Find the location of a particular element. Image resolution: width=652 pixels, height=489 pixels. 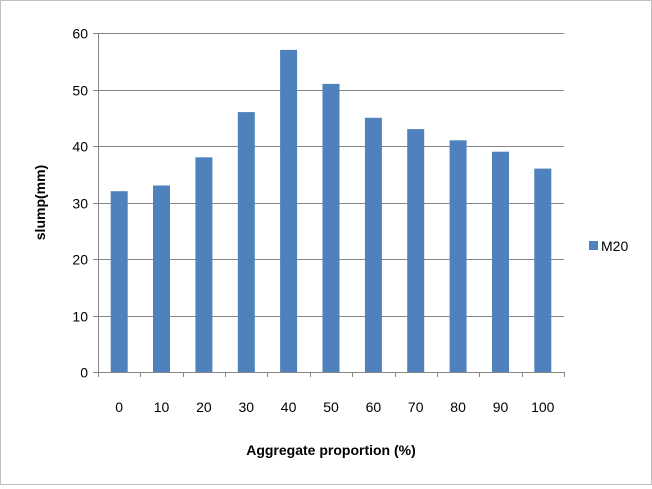

x-tick-label: 0 is located at coordinates (119, 407).